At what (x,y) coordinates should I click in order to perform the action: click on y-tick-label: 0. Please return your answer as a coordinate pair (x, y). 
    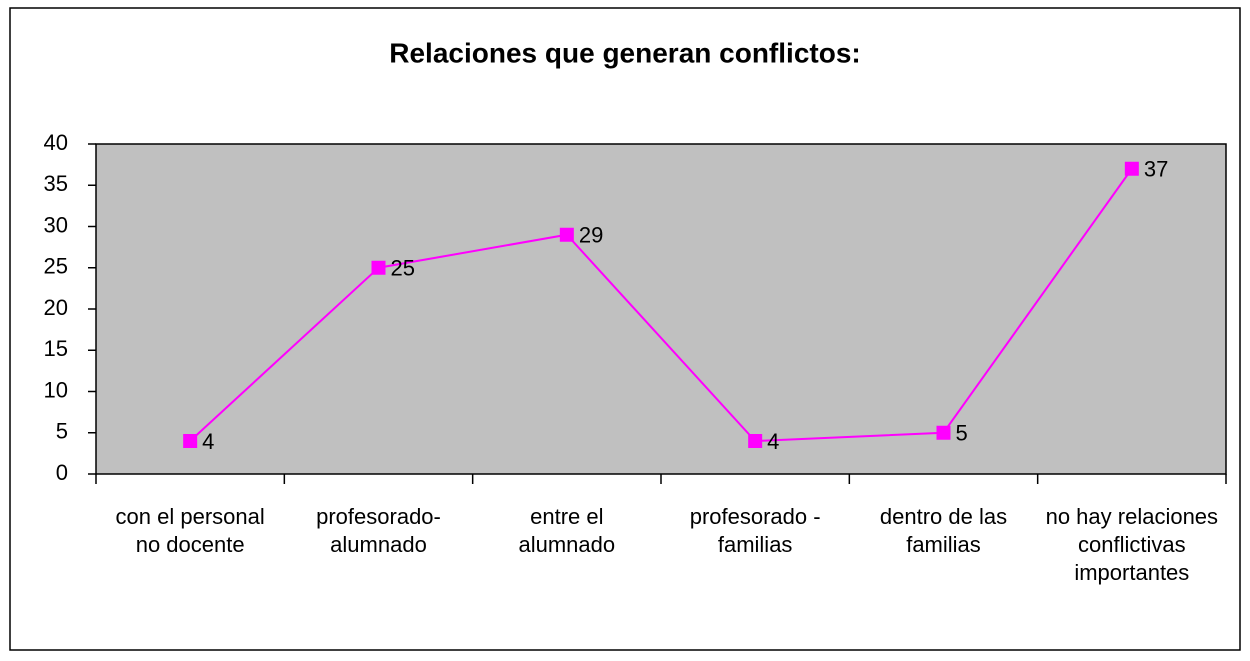
    Looking at the image, I should click on (62, 472).